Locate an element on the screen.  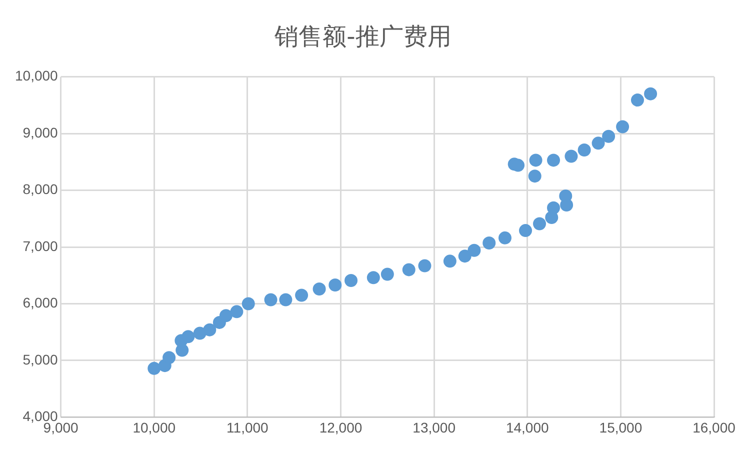
y-tick-label: 9,000 is located at coordinates (40, 132).